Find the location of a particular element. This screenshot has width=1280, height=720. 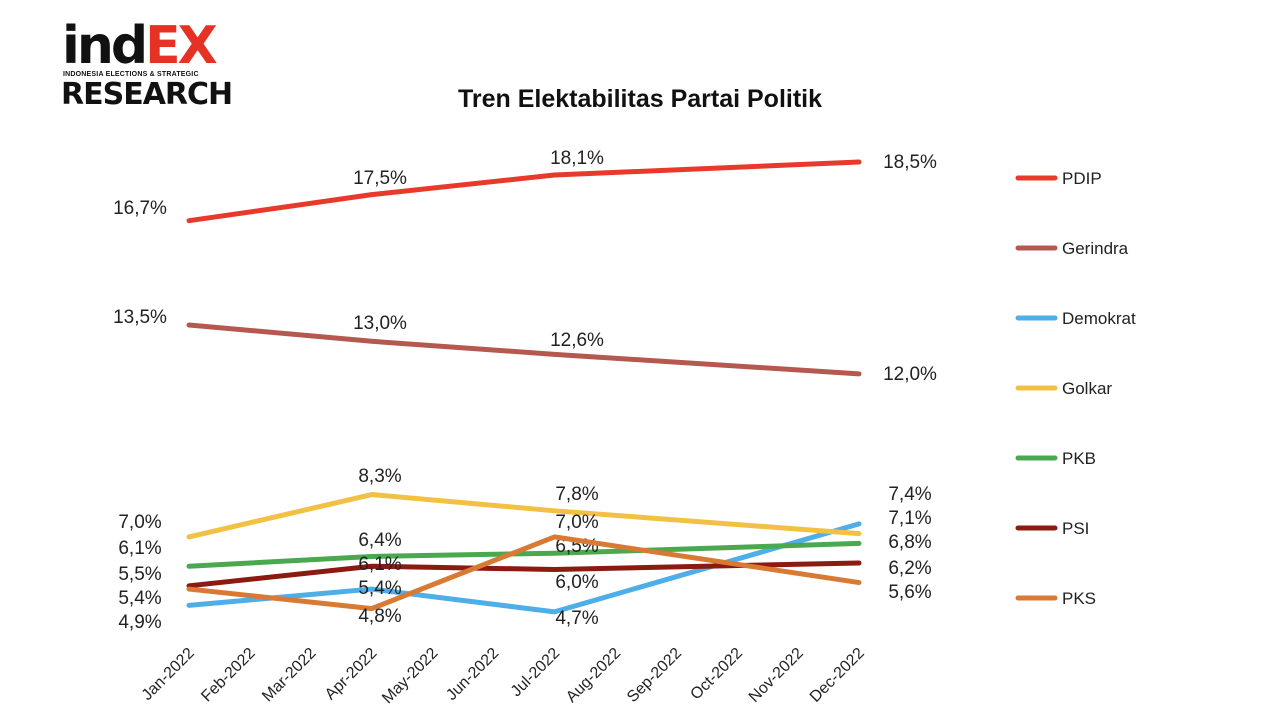

x-tick-label: Oct-2022 is located at coordinates (716, 674).